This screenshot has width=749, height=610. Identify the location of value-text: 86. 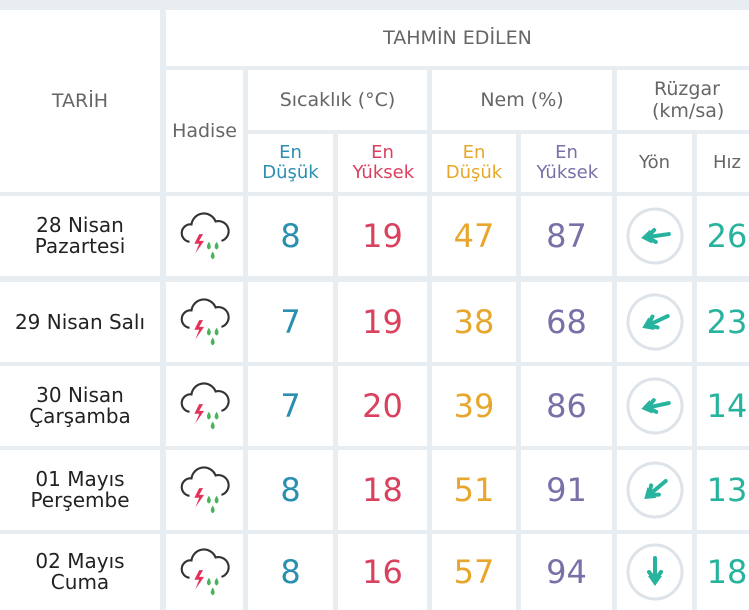
(566, 406).